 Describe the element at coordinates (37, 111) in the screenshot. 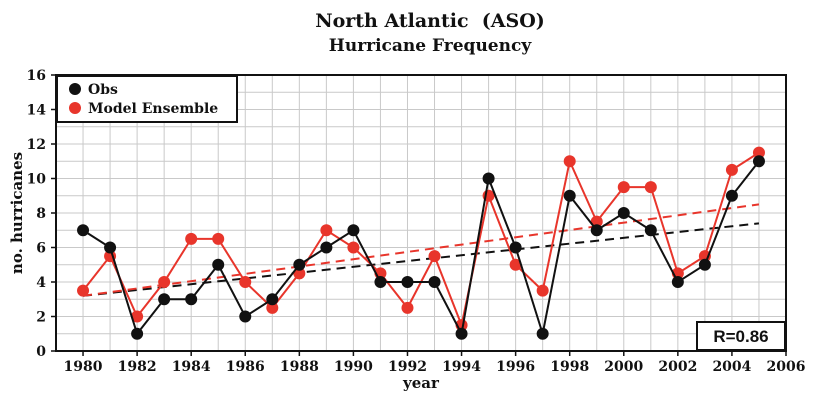

I see `y-tick-label: 14` at that location.